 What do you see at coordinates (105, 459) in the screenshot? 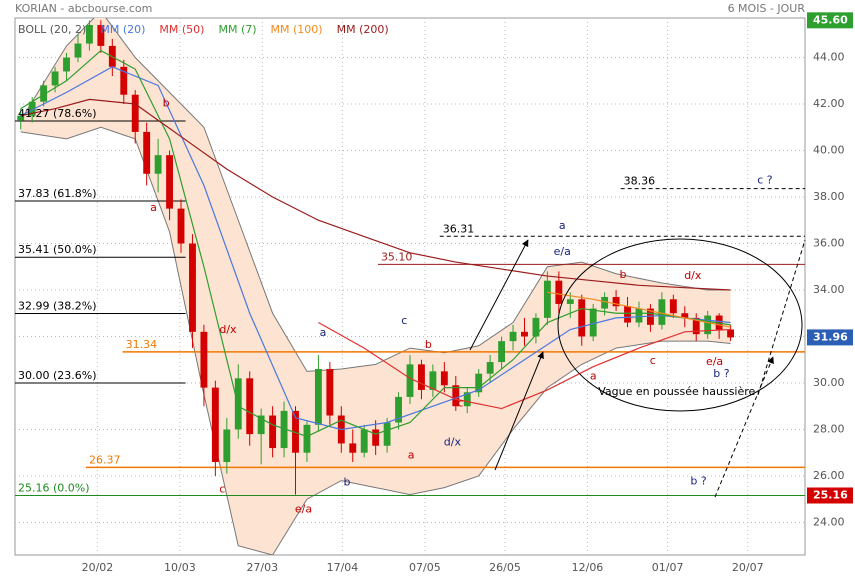
I see `level-label: 26.37` at bounding box center [105, 459].